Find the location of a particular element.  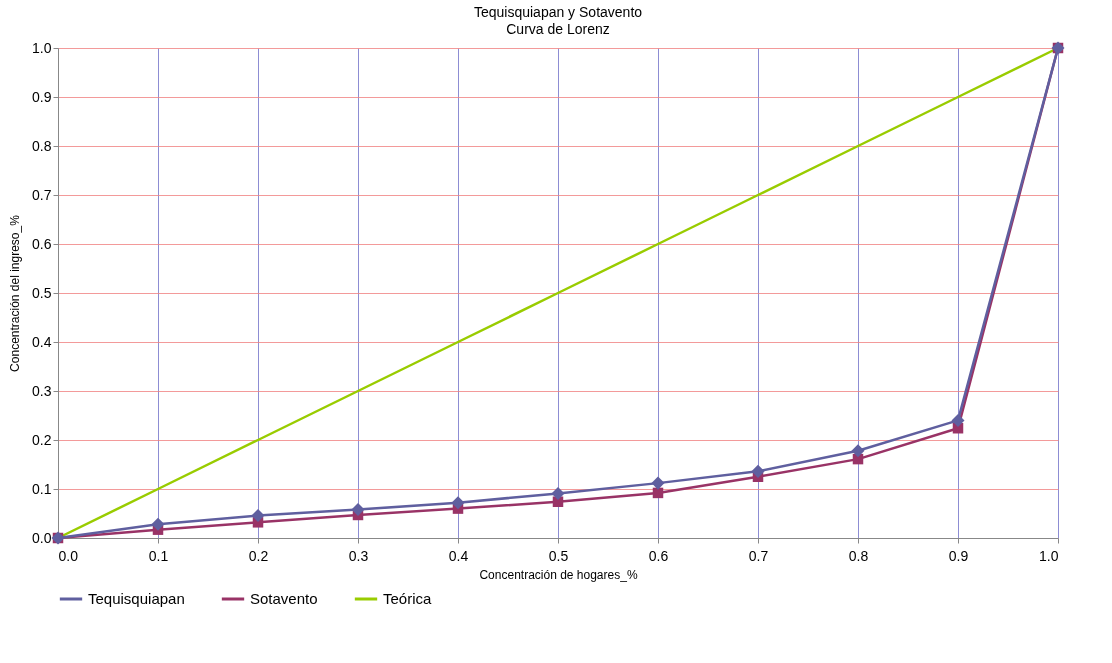

x-tick-label: 0.8 is located at coordinates (858, 555).